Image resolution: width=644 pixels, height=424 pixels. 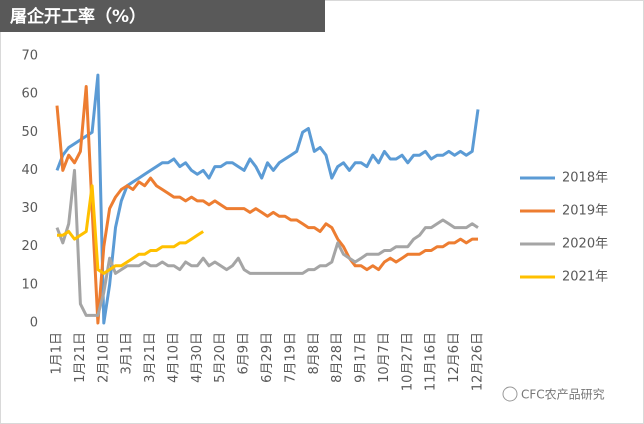 What do you see at coordinates (29, 132) in the screenshot?
I see `y-tick-label: 50` at bounding box center [29, 132].